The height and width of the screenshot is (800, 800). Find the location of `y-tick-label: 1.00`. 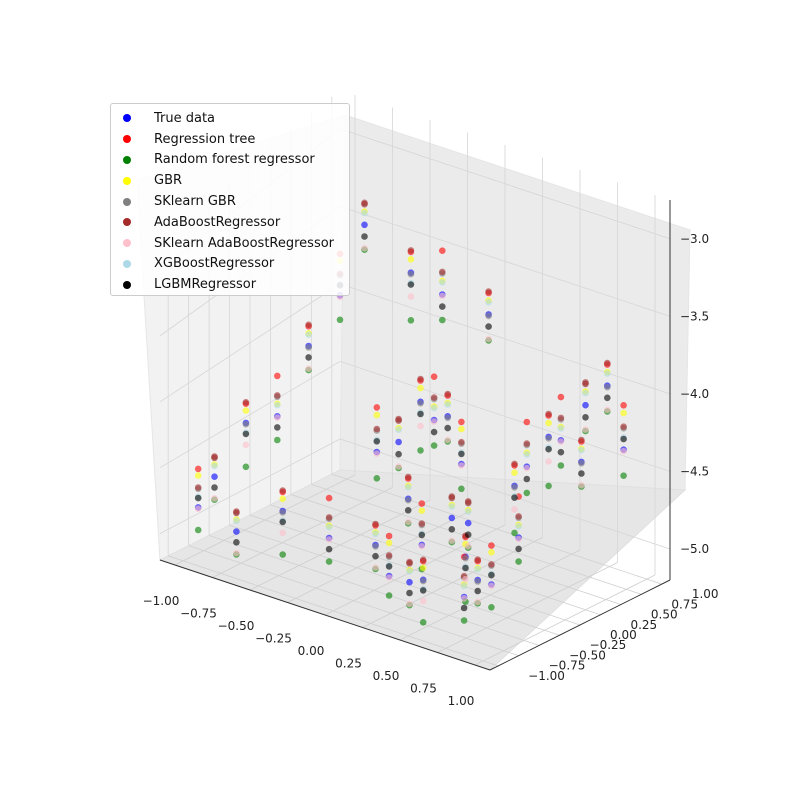

y-tick-label: 1.00 is located at coordinates (705, 594).